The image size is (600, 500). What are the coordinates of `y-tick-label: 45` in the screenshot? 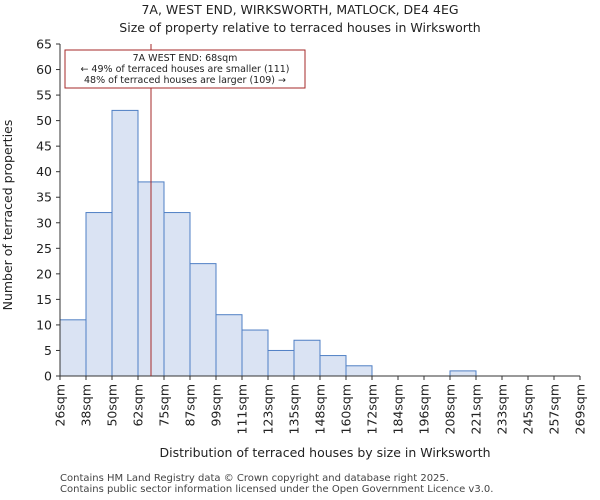 It's located at (44, 146).